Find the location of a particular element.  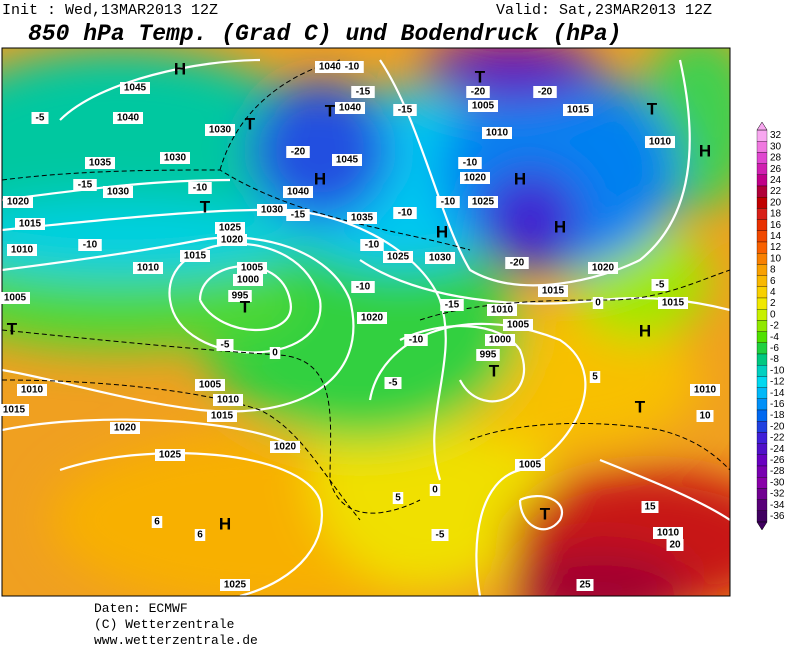

colorbar-label: 0 is located at coordinates (773, 314).